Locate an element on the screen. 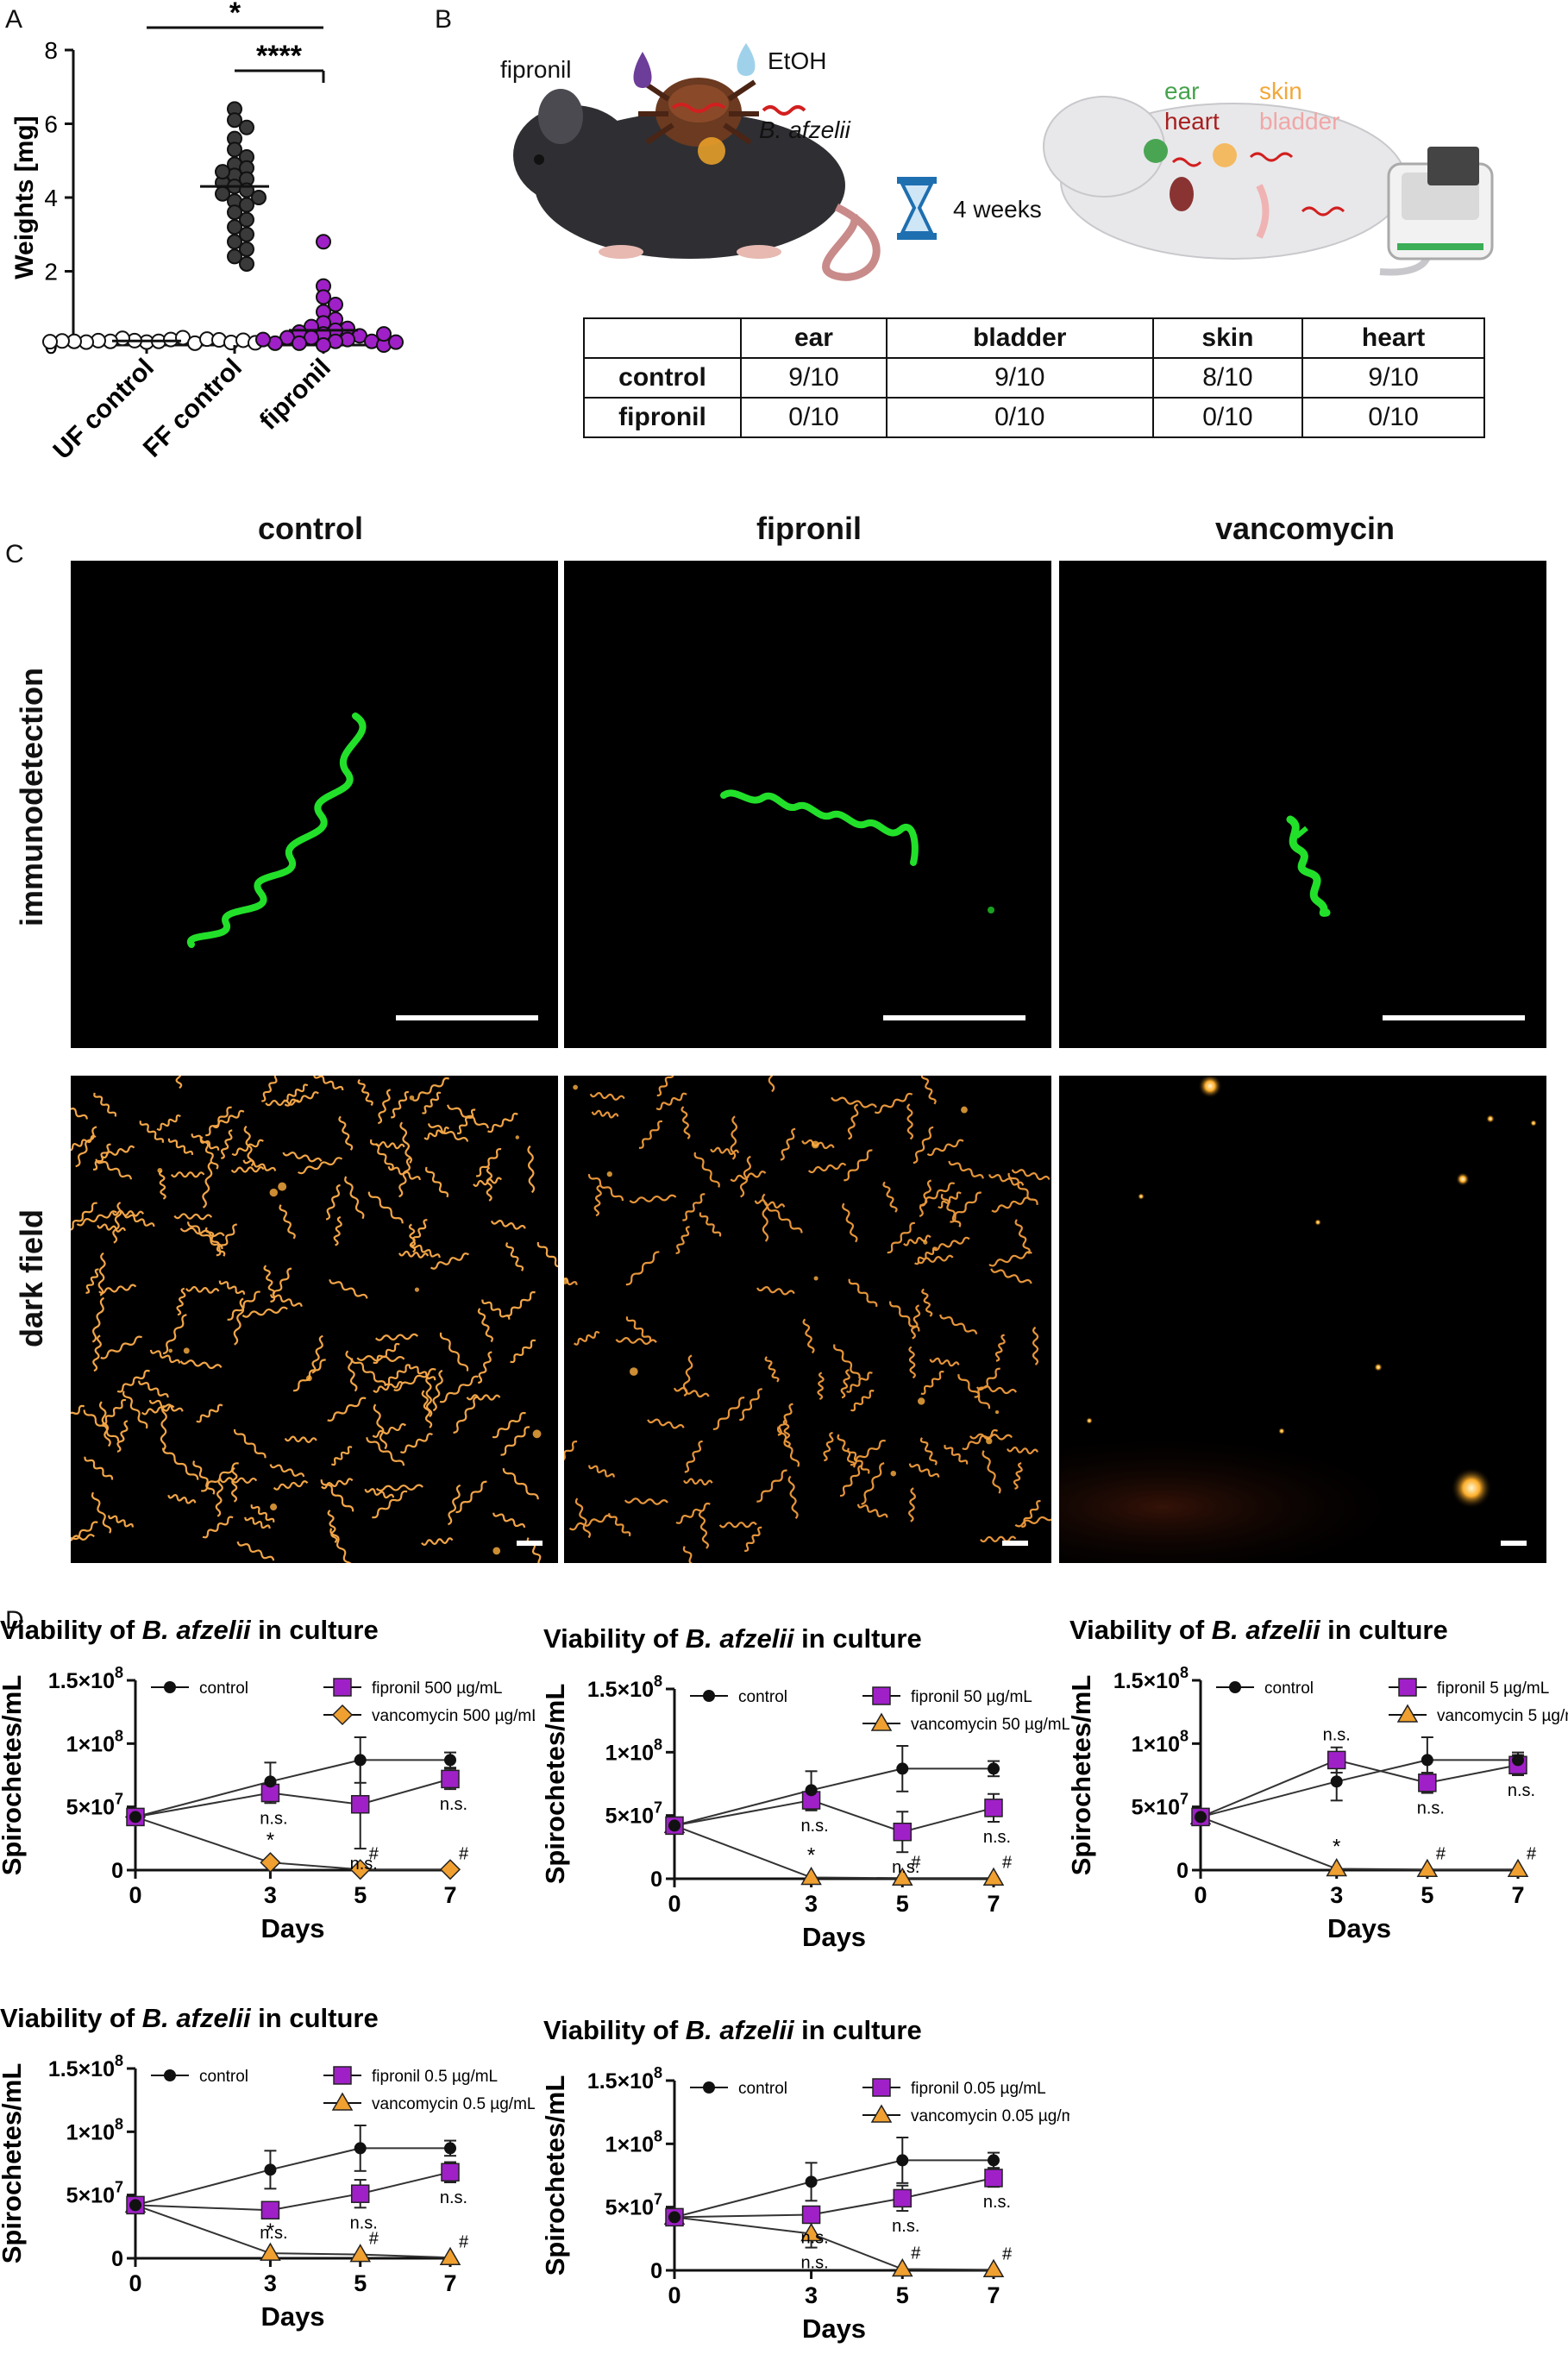  scale-bar is located at coordinates (1454, 1017).